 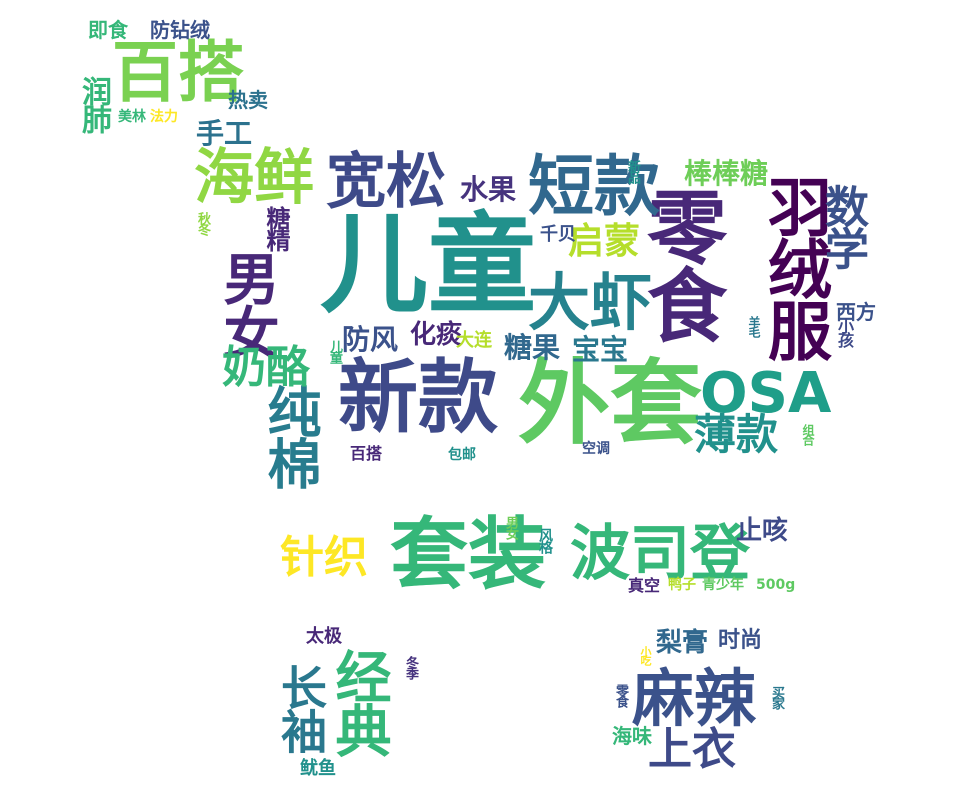 I want to click on word-nailao: 奶酪, so click(x=266, y=367).